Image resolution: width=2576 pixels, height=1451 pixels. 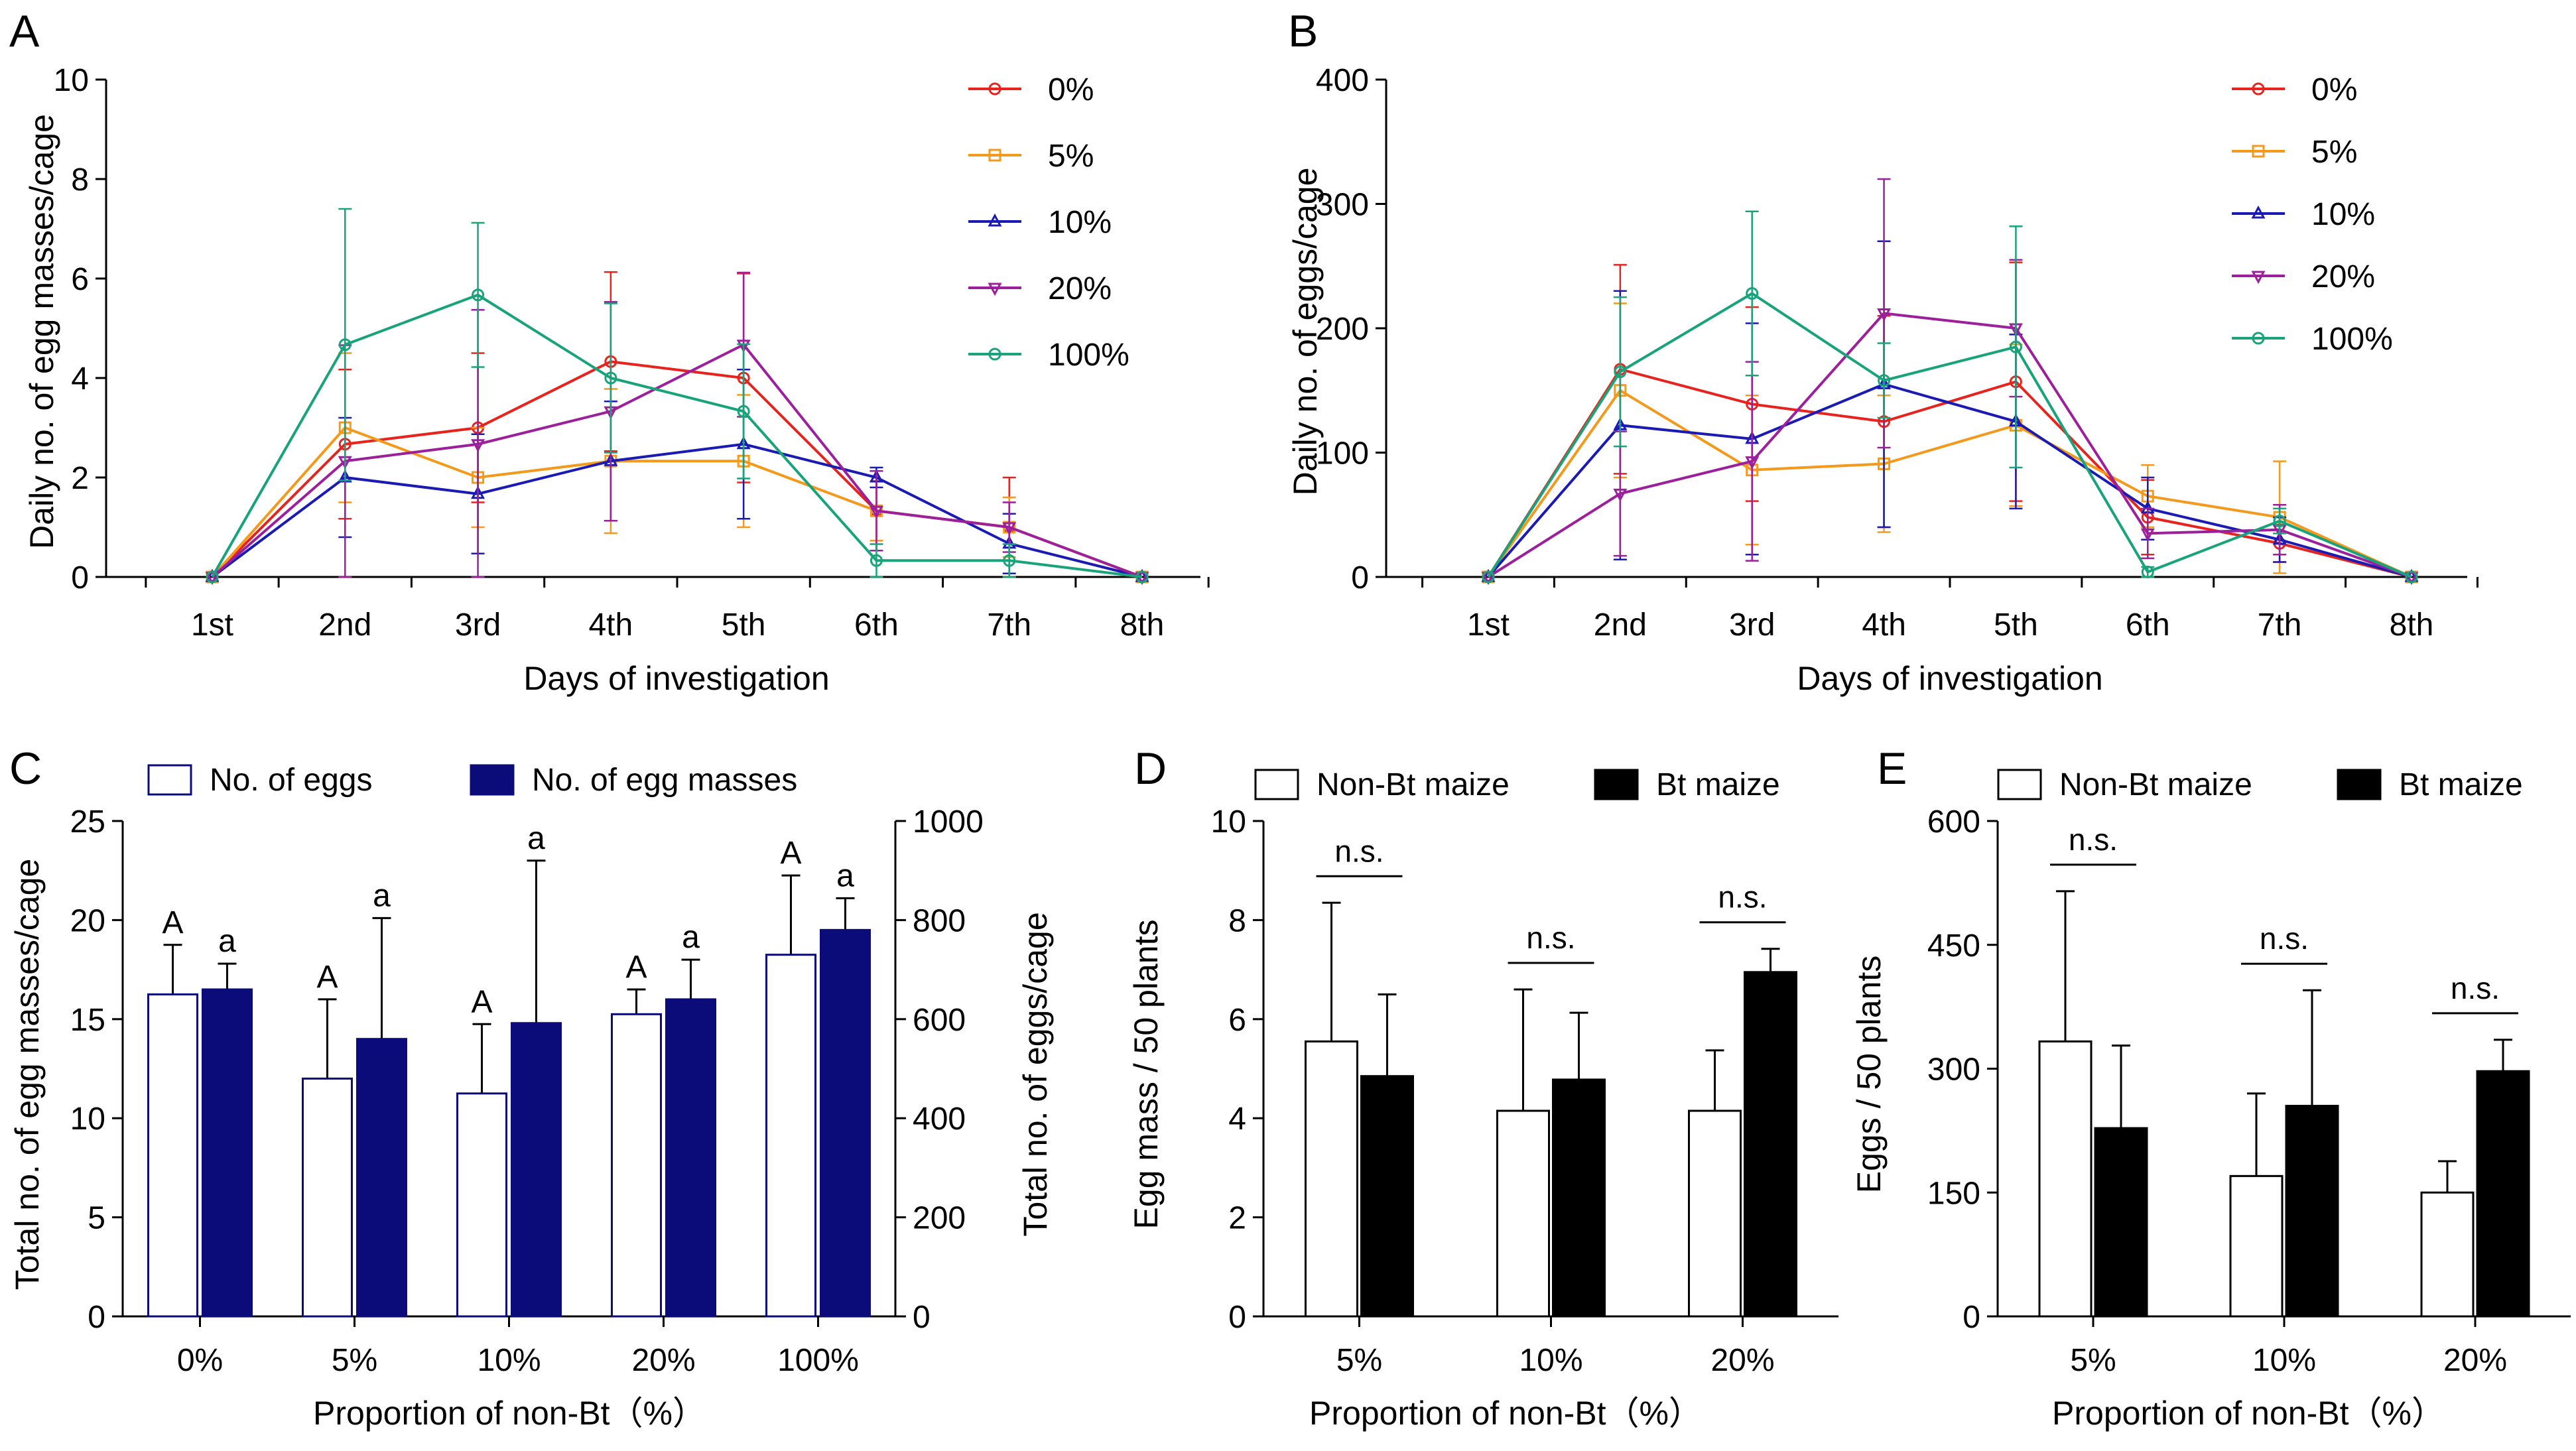 I want to click on panel-a-y-axis-title: Daily no. of egg masses/cage, so click(x=42, y=332).